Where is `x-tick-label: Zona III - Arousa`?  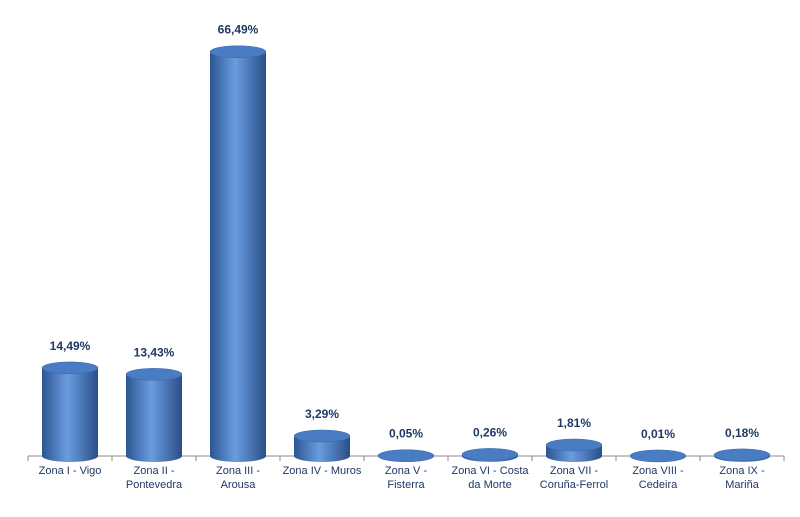
x-tick-label: Zona III - Arousa is located at coordinates (238, 478).